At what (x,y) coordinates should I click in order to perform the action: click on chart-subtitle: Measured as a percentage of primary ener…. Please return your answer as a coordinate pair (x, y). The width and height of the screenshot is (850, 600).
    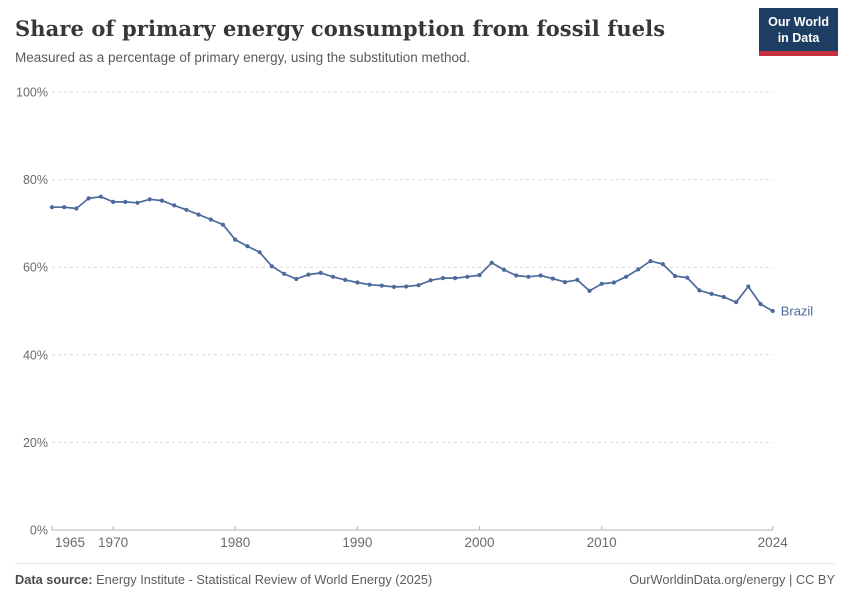
    Looking at the image, I should click on (243, 58).